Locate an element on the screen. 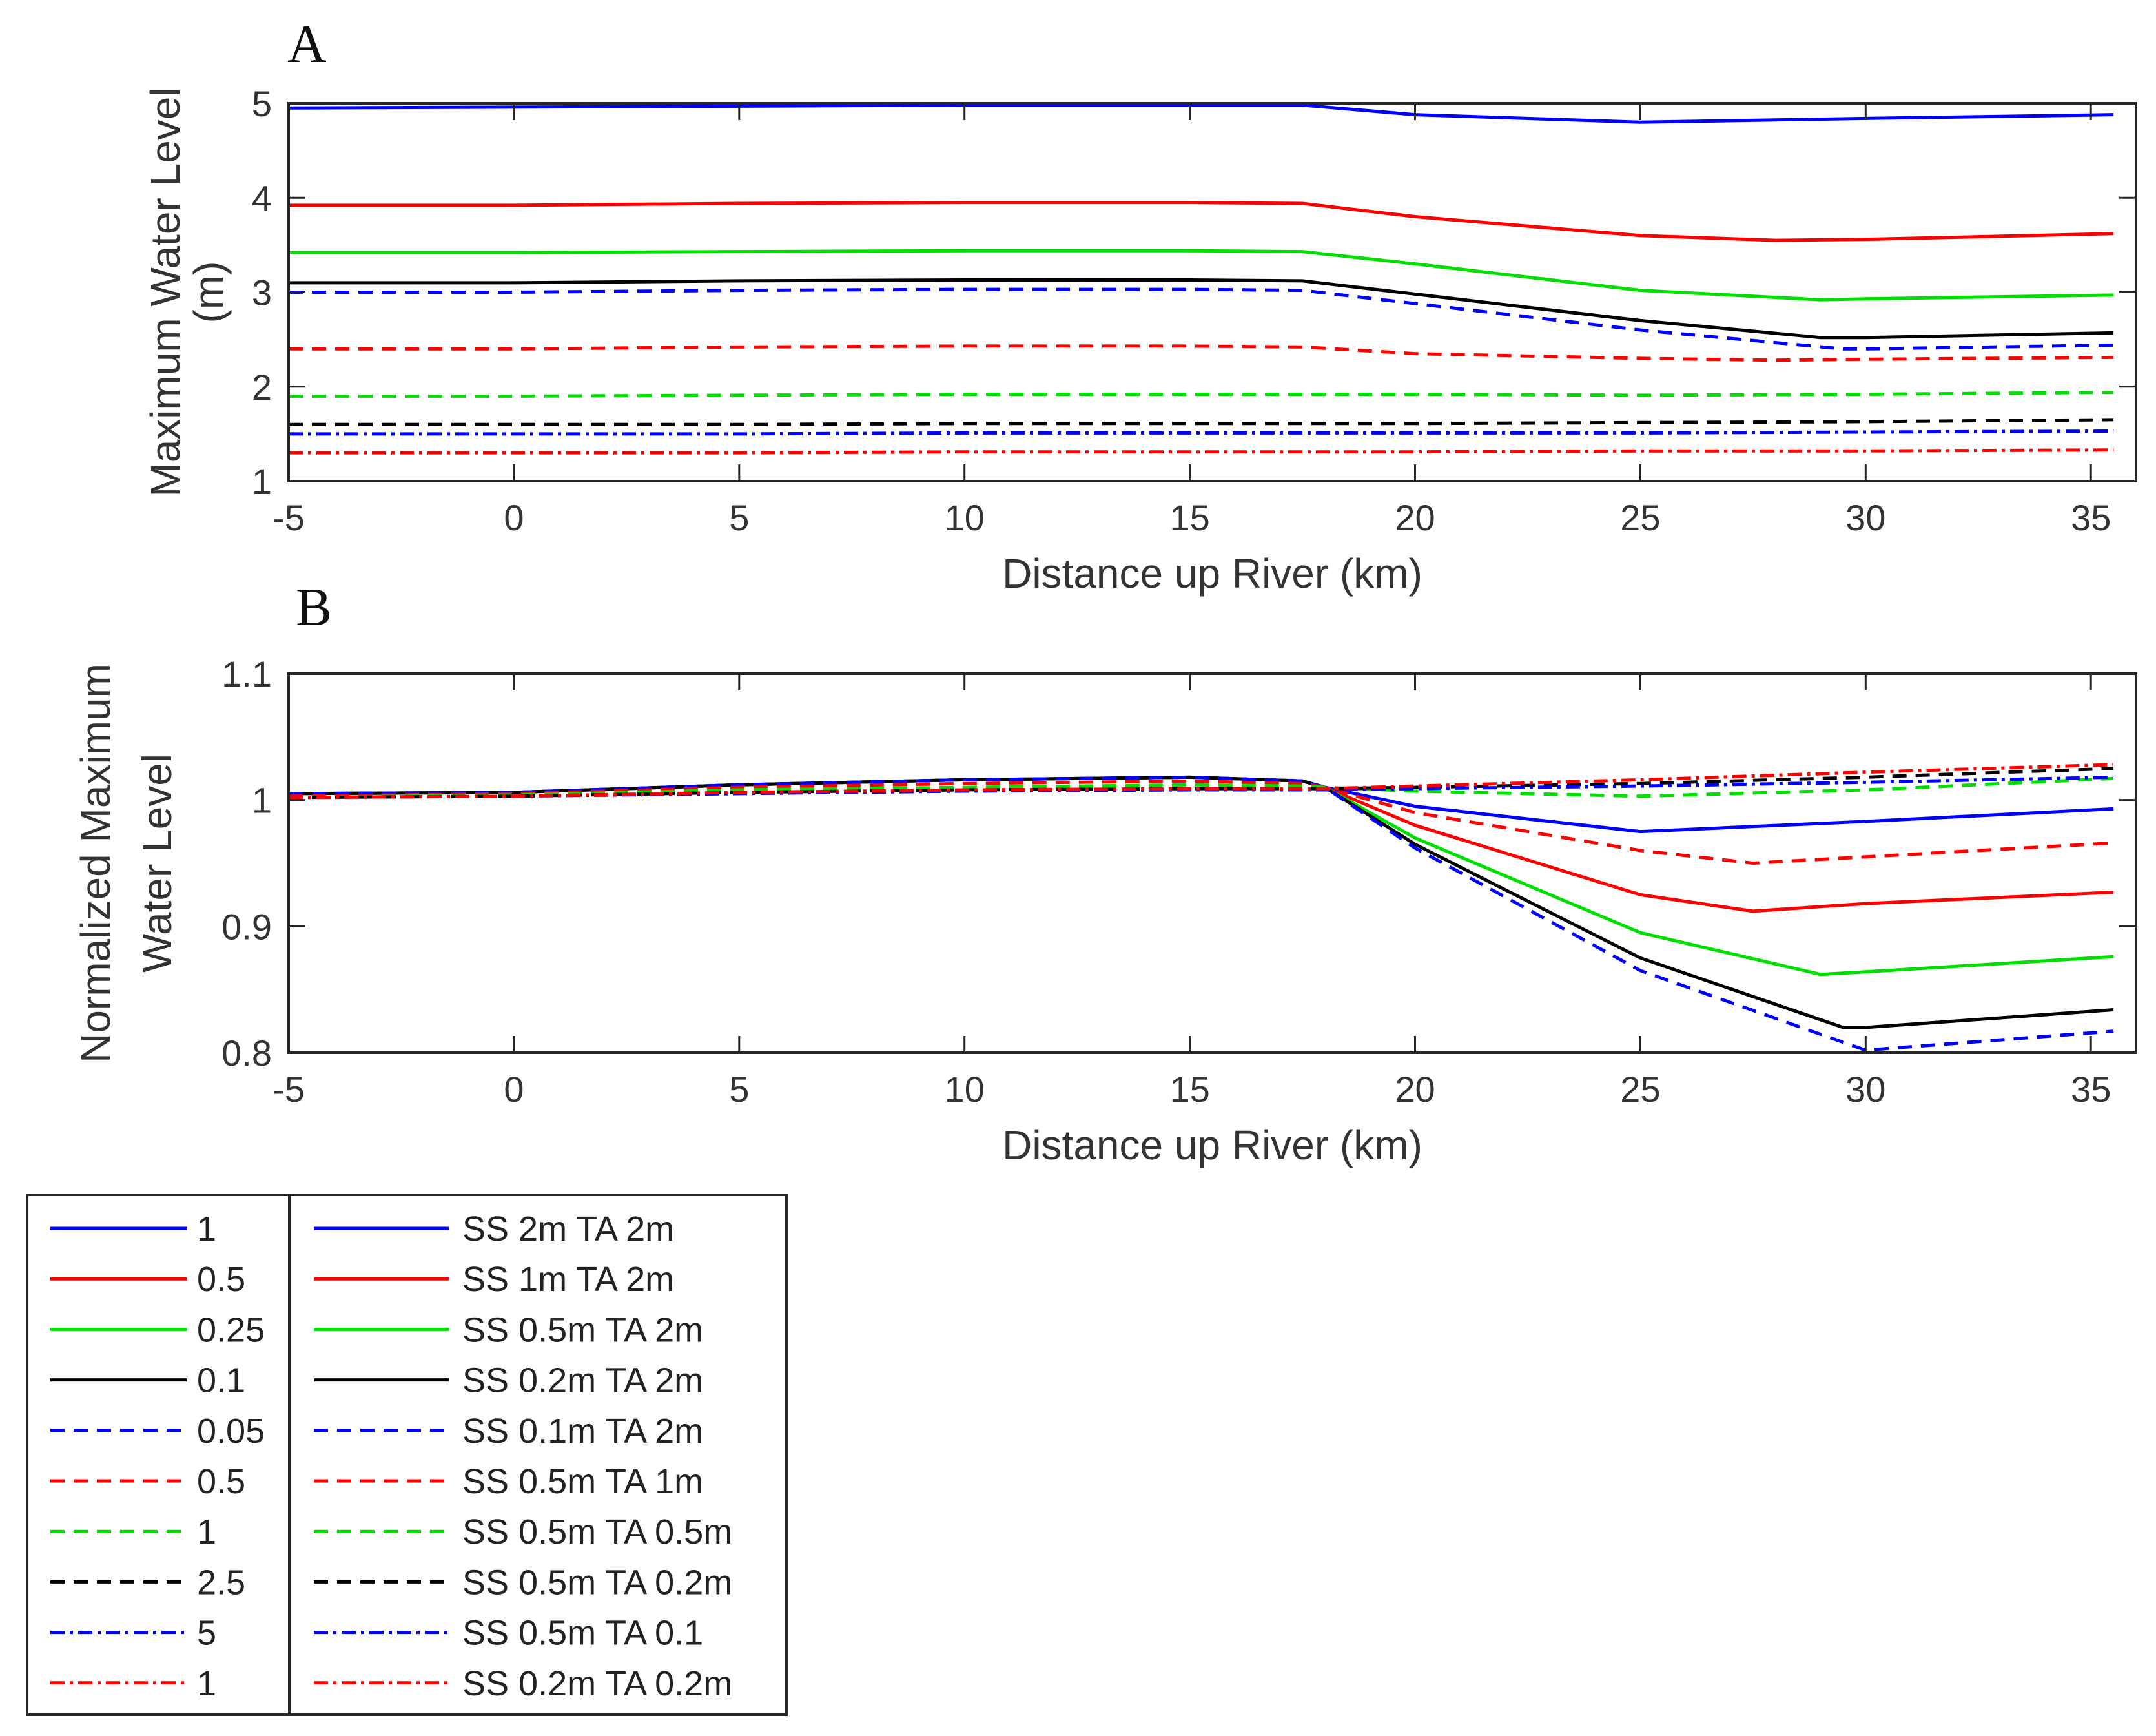  legend-col2-label: SS 0.1m TA 2m is located at coordinates (582, 1431).